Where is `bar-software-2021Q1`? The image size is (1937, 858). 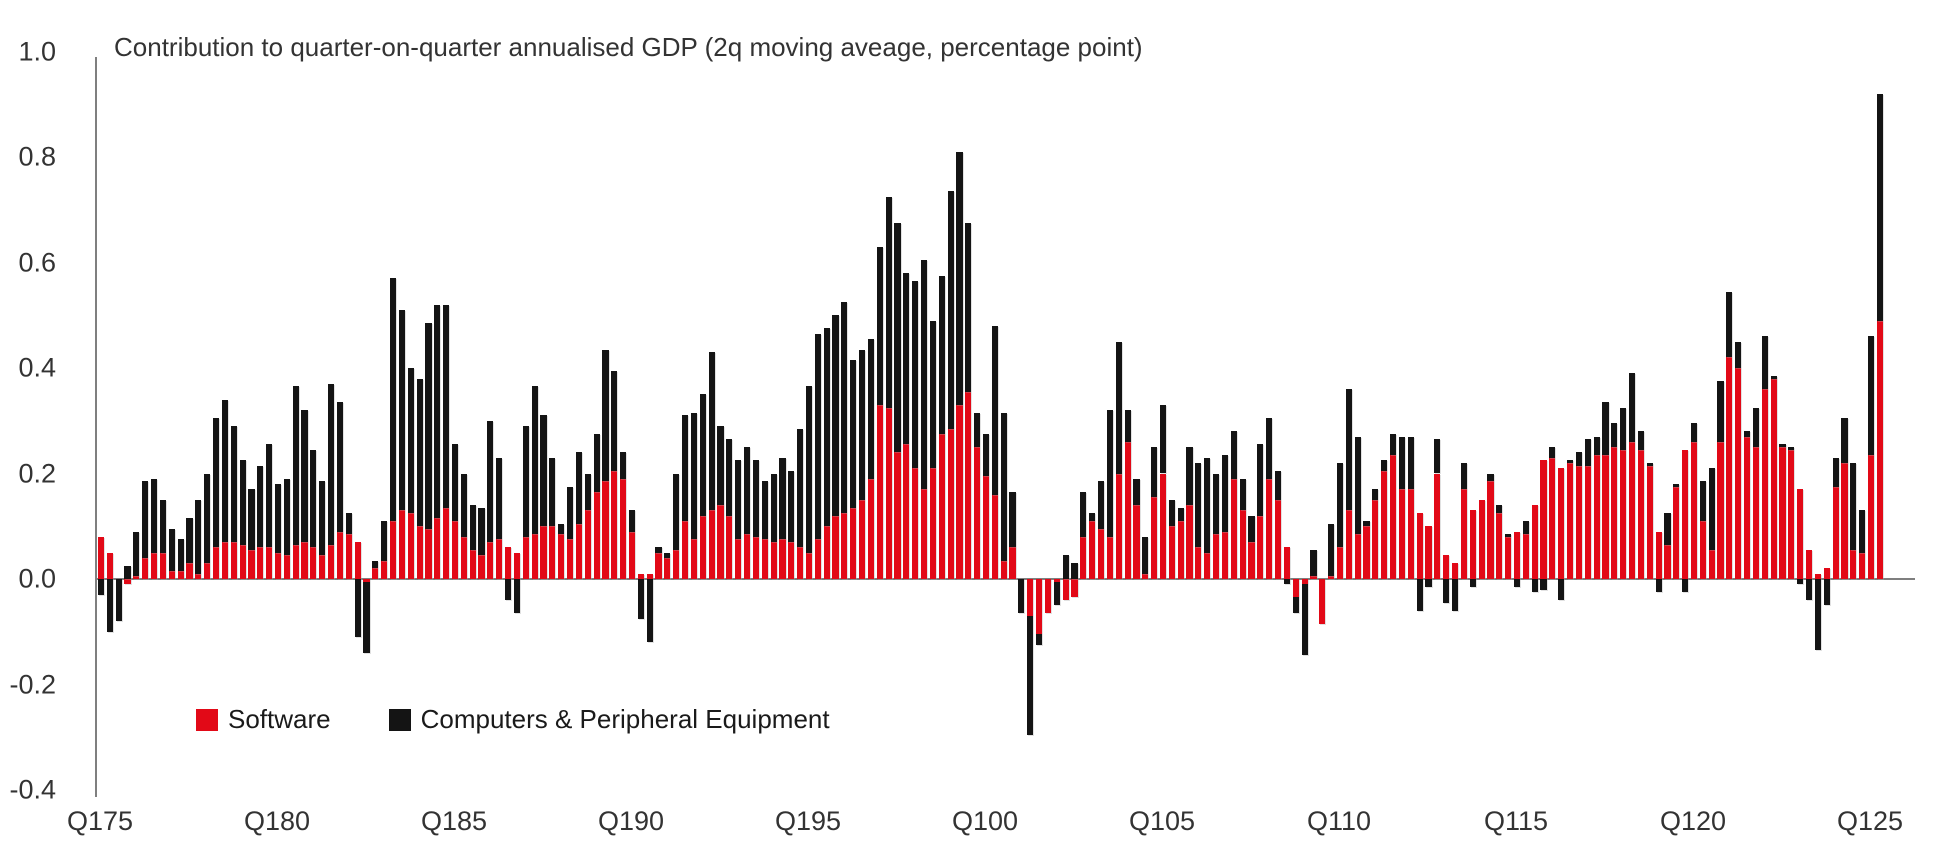 bar-software-2021Q1 is located at coordinates (1729, 468).